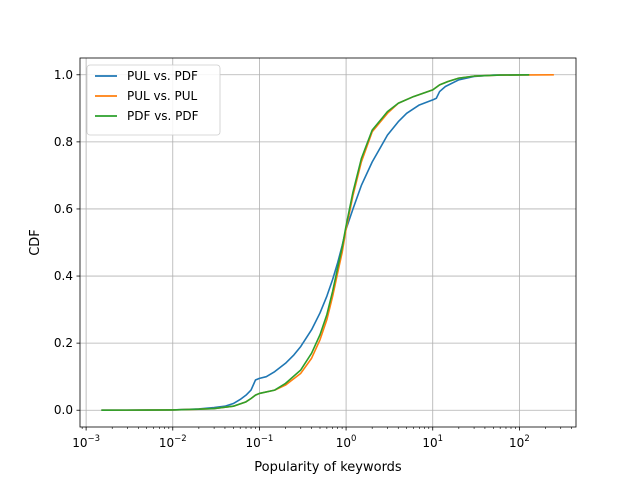  I want to click on x-tick-label: 10⁻³, so click(86, 442).